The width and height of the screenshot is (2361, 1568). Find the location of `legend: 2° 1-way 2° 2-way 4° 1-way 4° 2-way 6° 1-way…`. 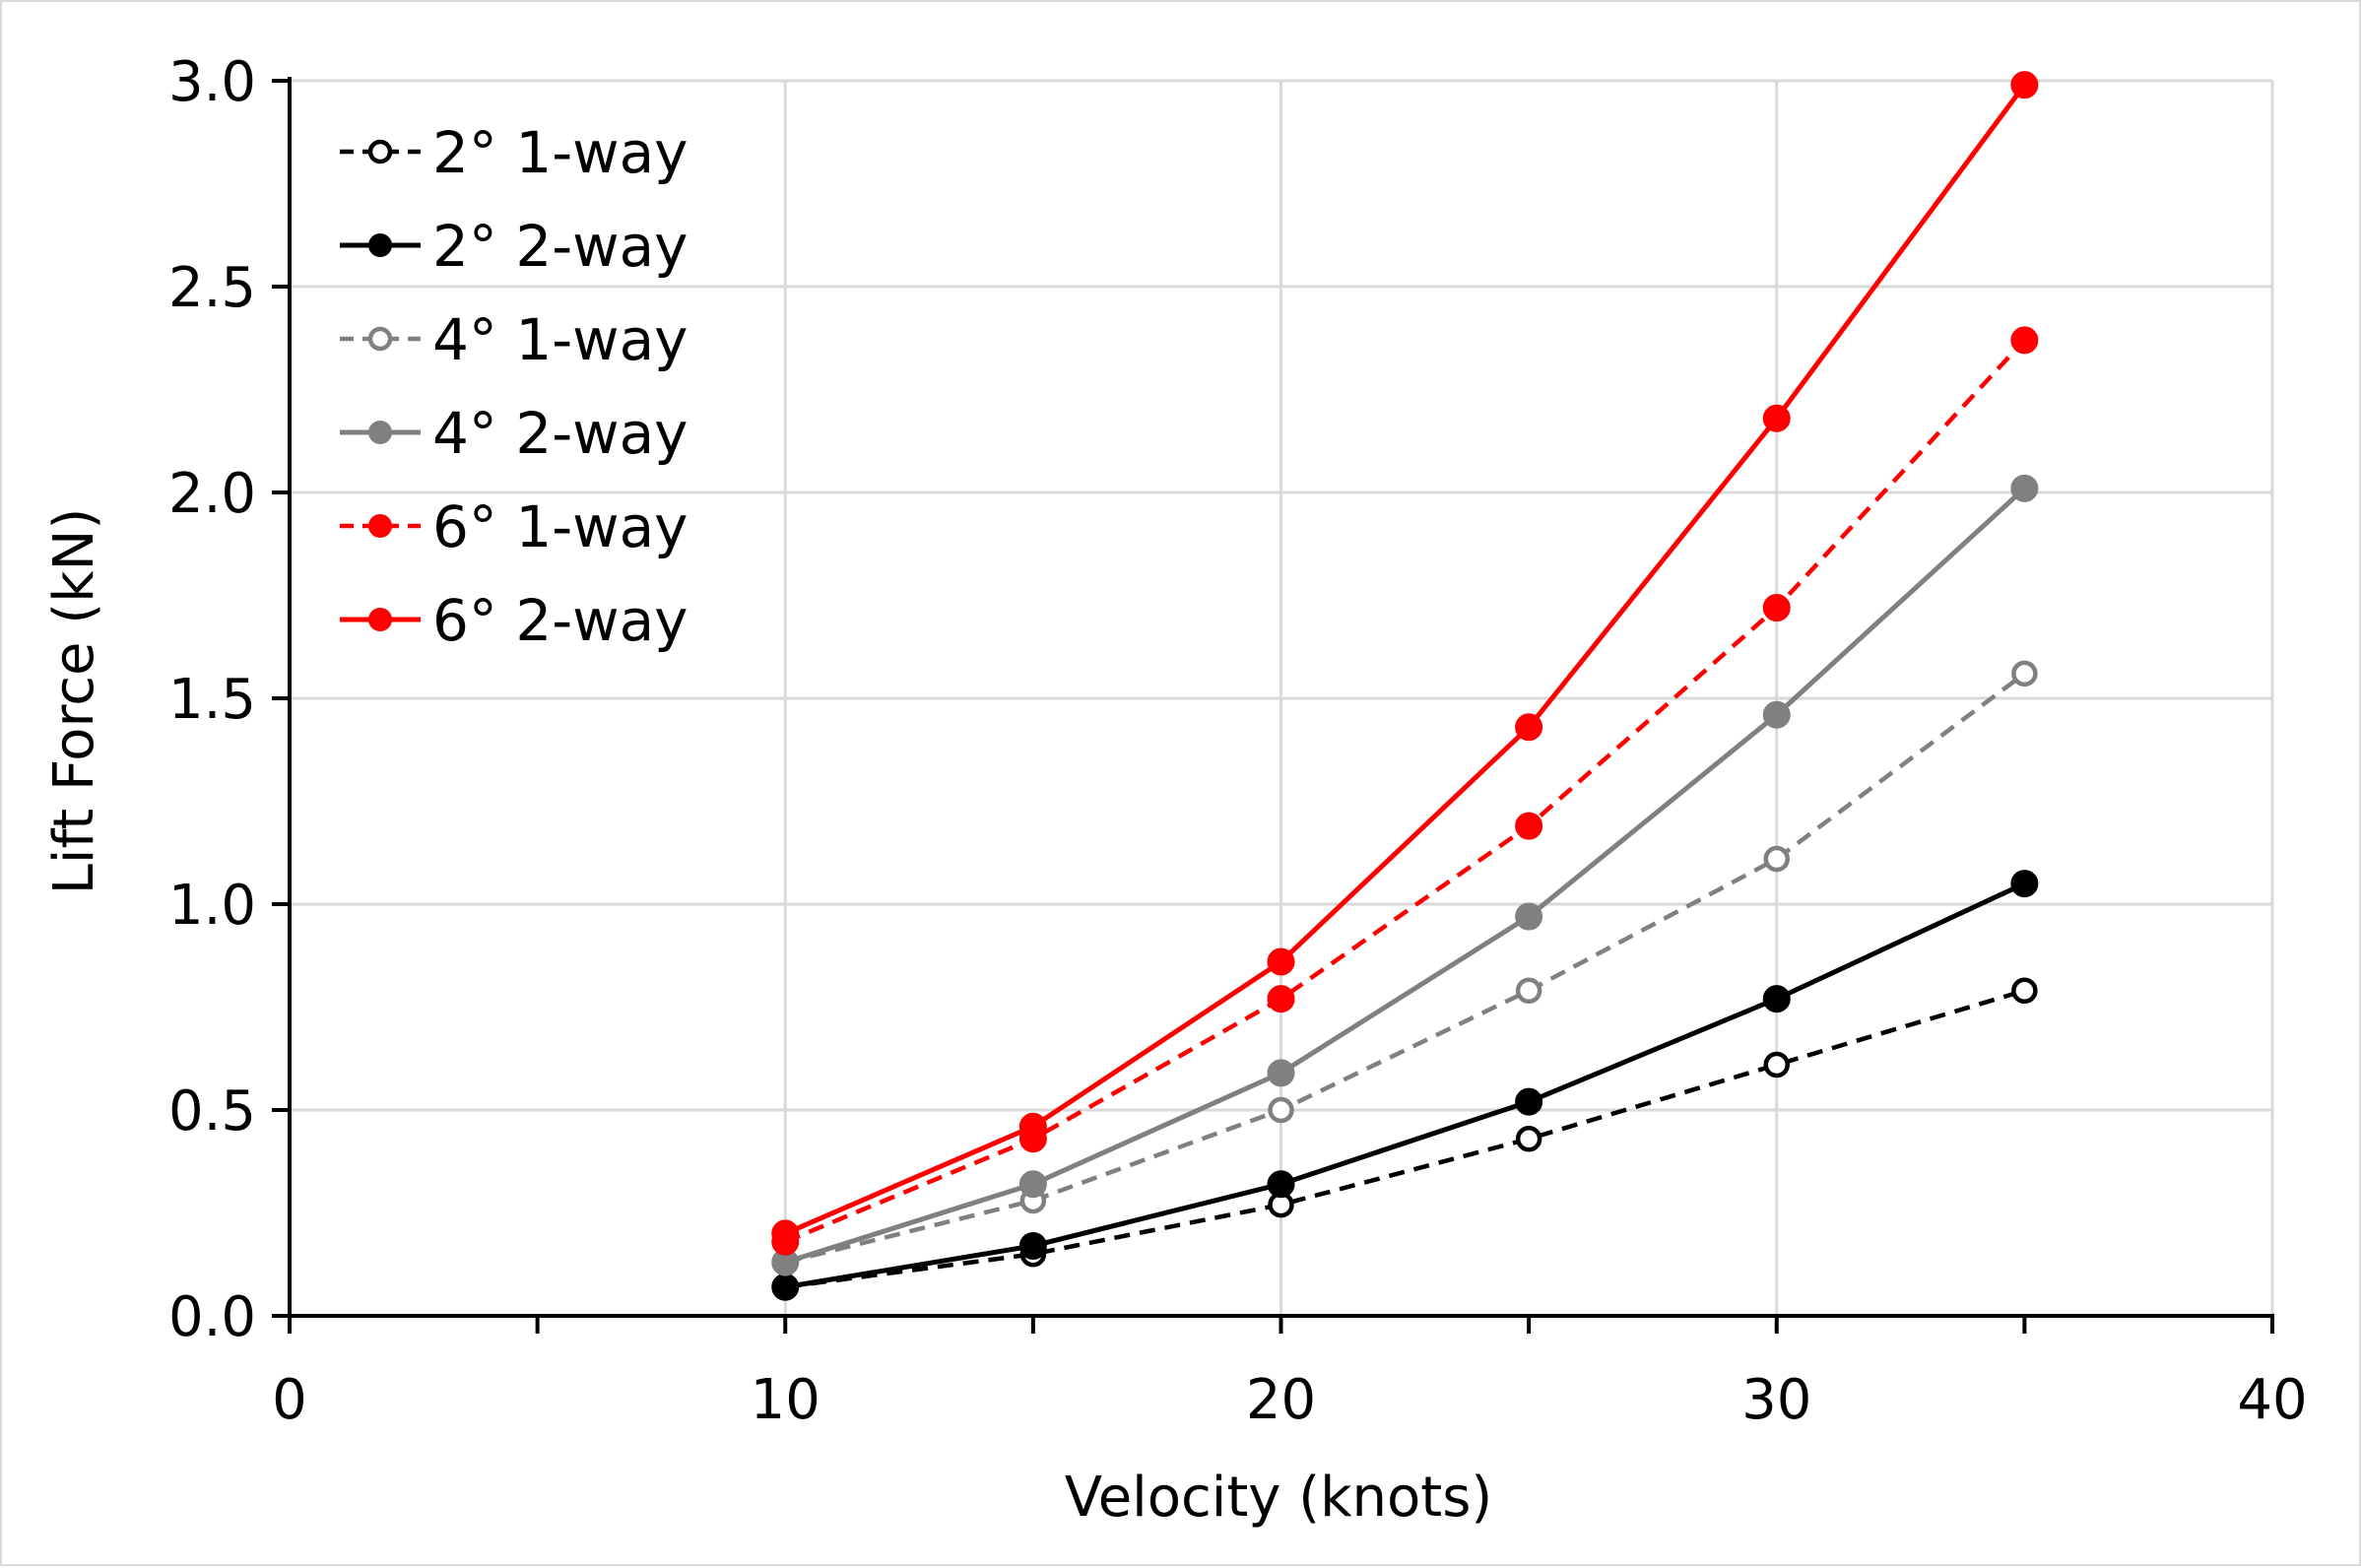

legend: 2° 1-way 2° 2-way 4° 1-way 4° 2-way 6° 1-way… is located at coordinates (514, 387).